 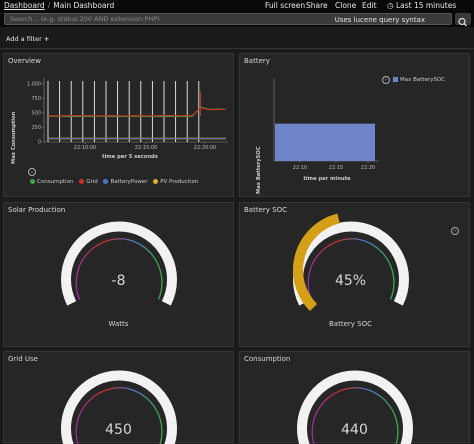 I want to click on battery-x-label: time per minute, so click(x=327, y=179).